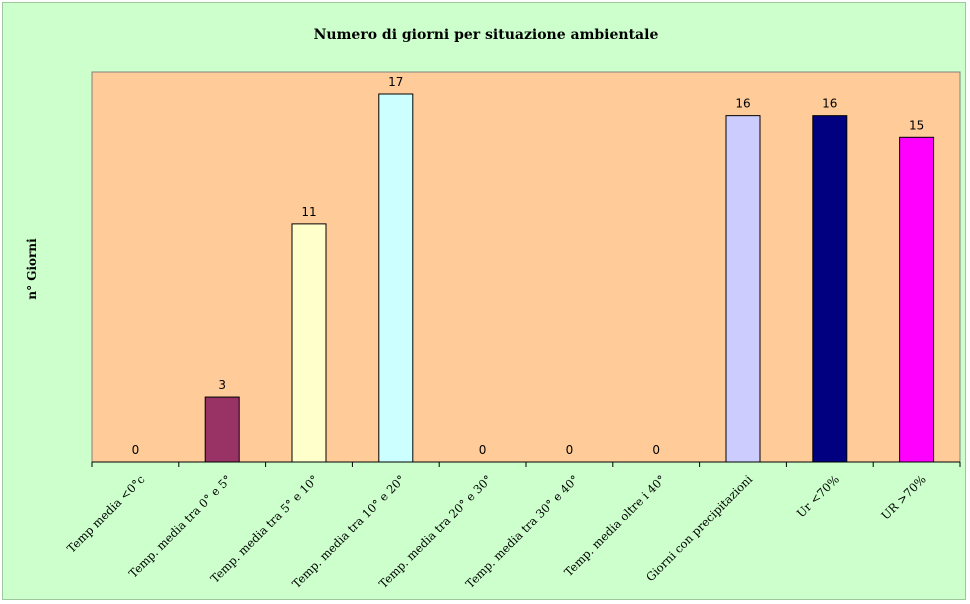  I want to click on x-tick-label: UR >70%, so click(903, 497).